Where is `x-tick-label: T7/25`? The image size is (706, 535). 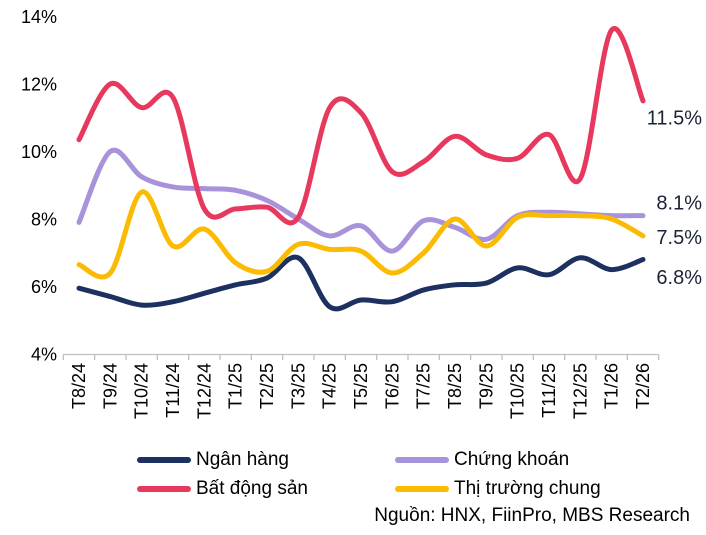
x-tick-label: T7/25 is located at coordinates (424, 386).